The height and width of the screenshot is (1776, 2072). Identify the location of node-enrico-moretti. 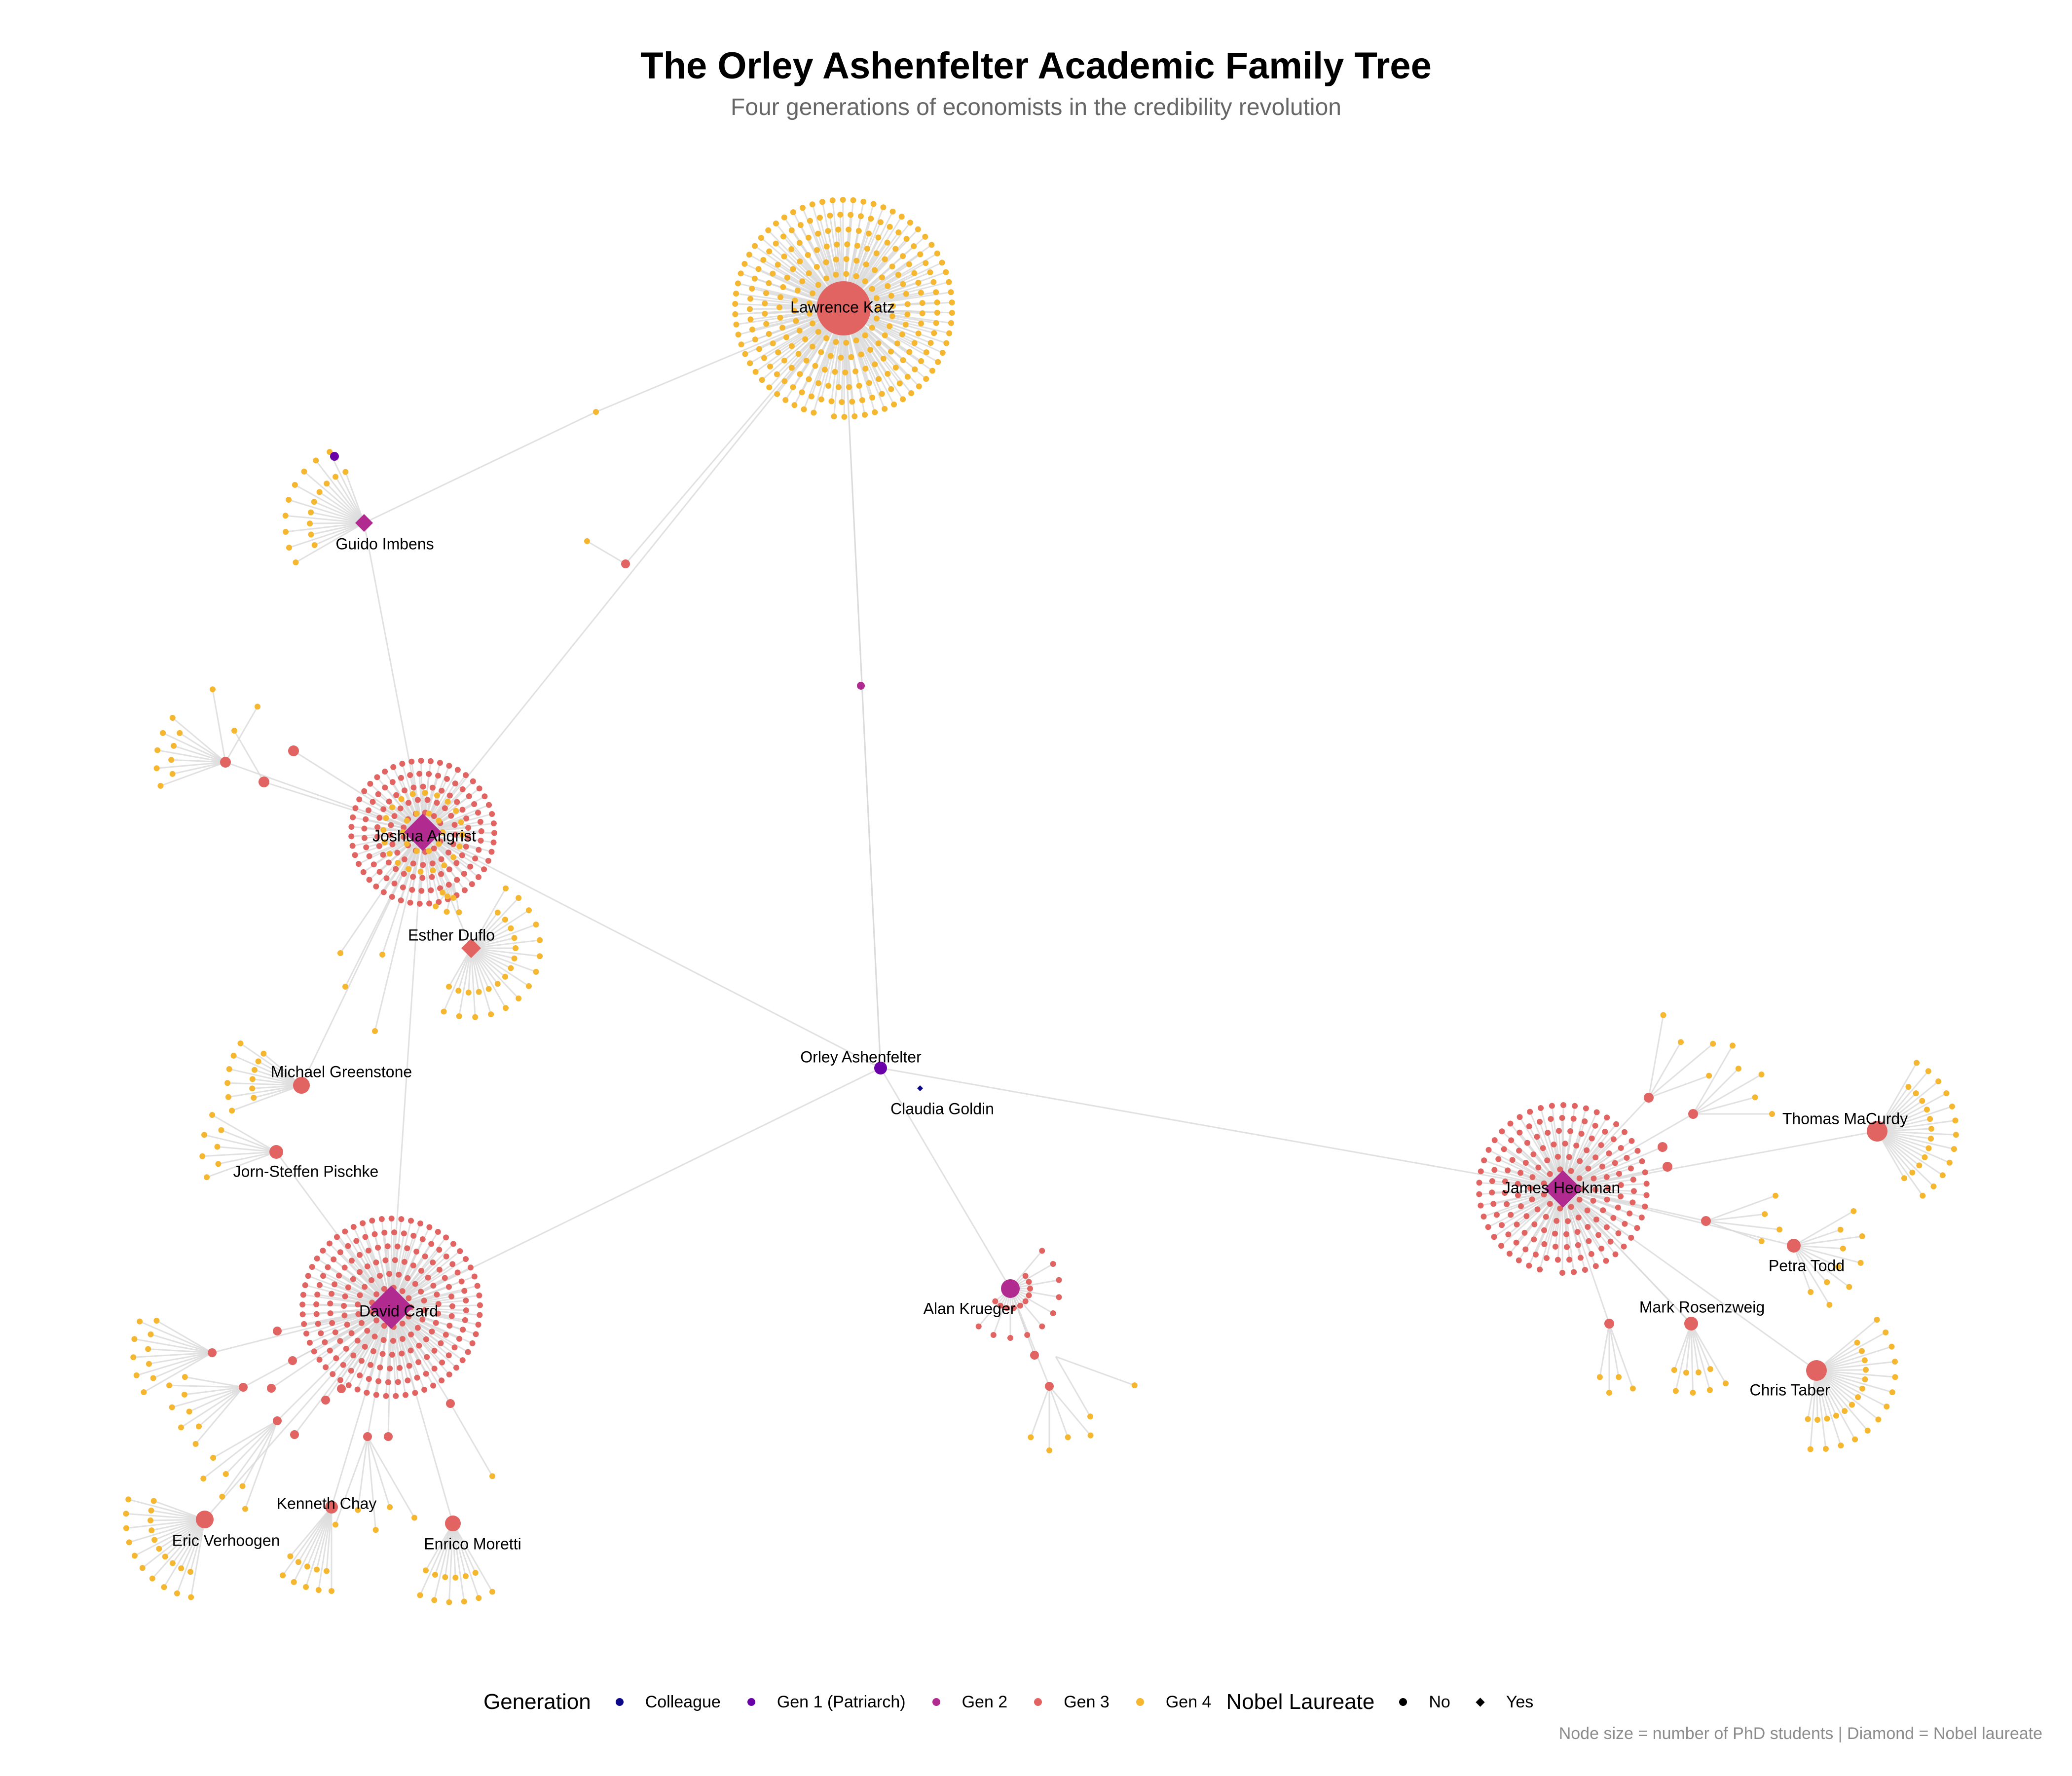
(453, 1524).